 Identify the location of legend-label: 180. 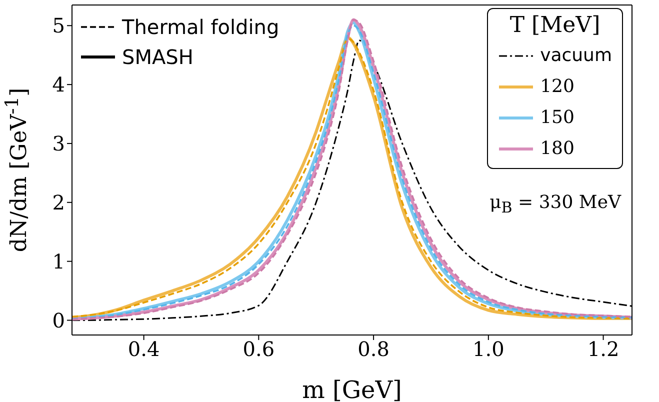
(557, 148).